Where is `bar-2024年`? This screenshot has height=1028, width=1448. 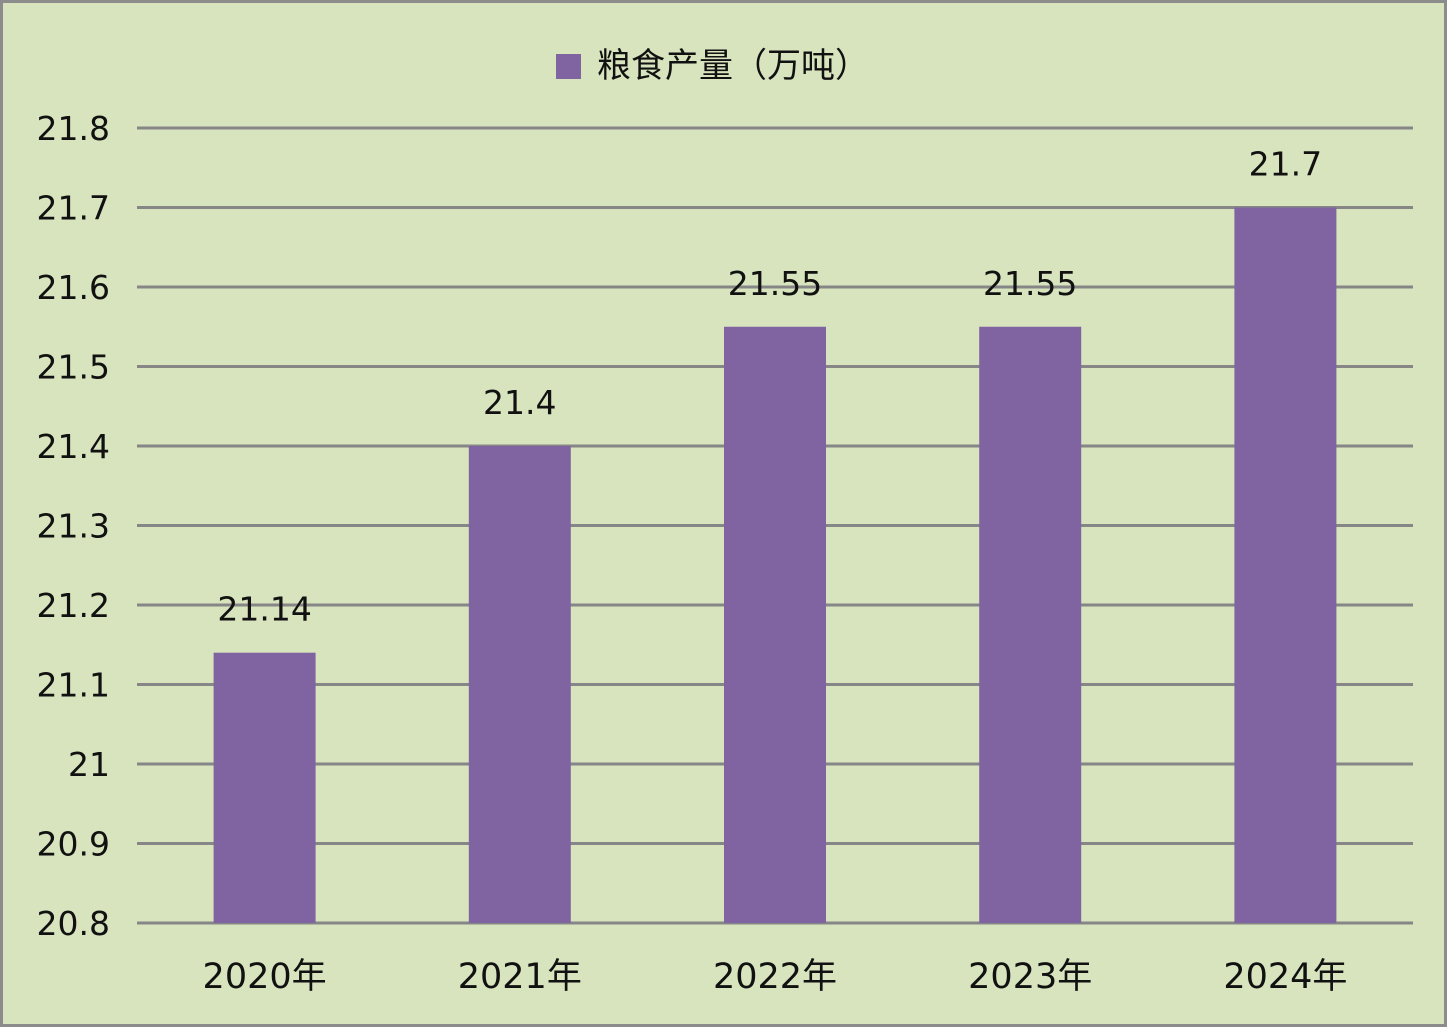 bar-2024年 is located at coordinates (1285, 565).